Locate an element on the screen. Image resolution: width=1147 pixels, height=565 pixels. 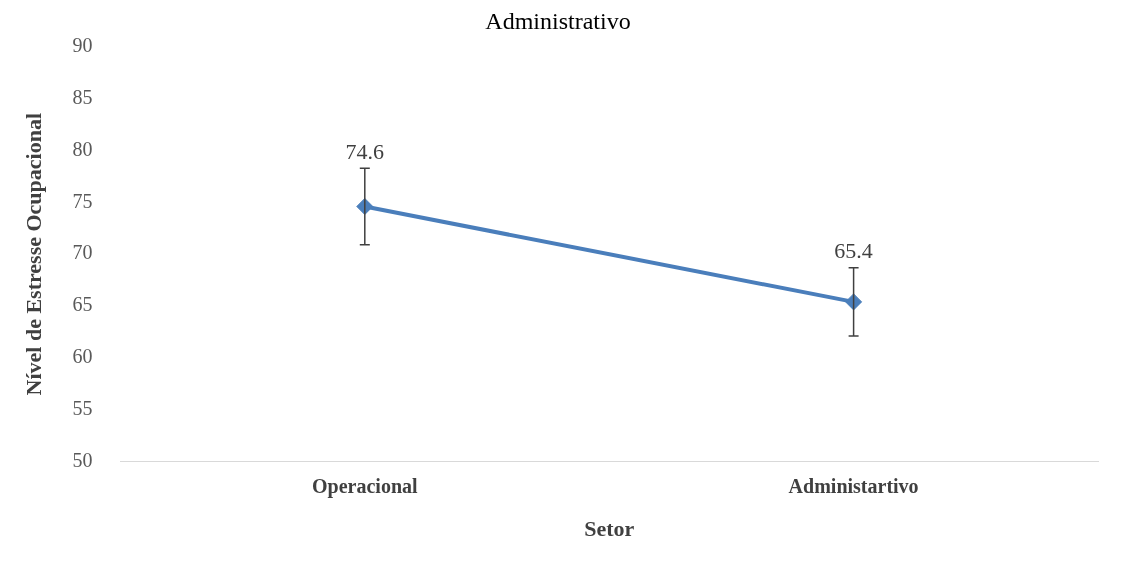
y-tick-label: 85 is located at coordinates (82, 96).